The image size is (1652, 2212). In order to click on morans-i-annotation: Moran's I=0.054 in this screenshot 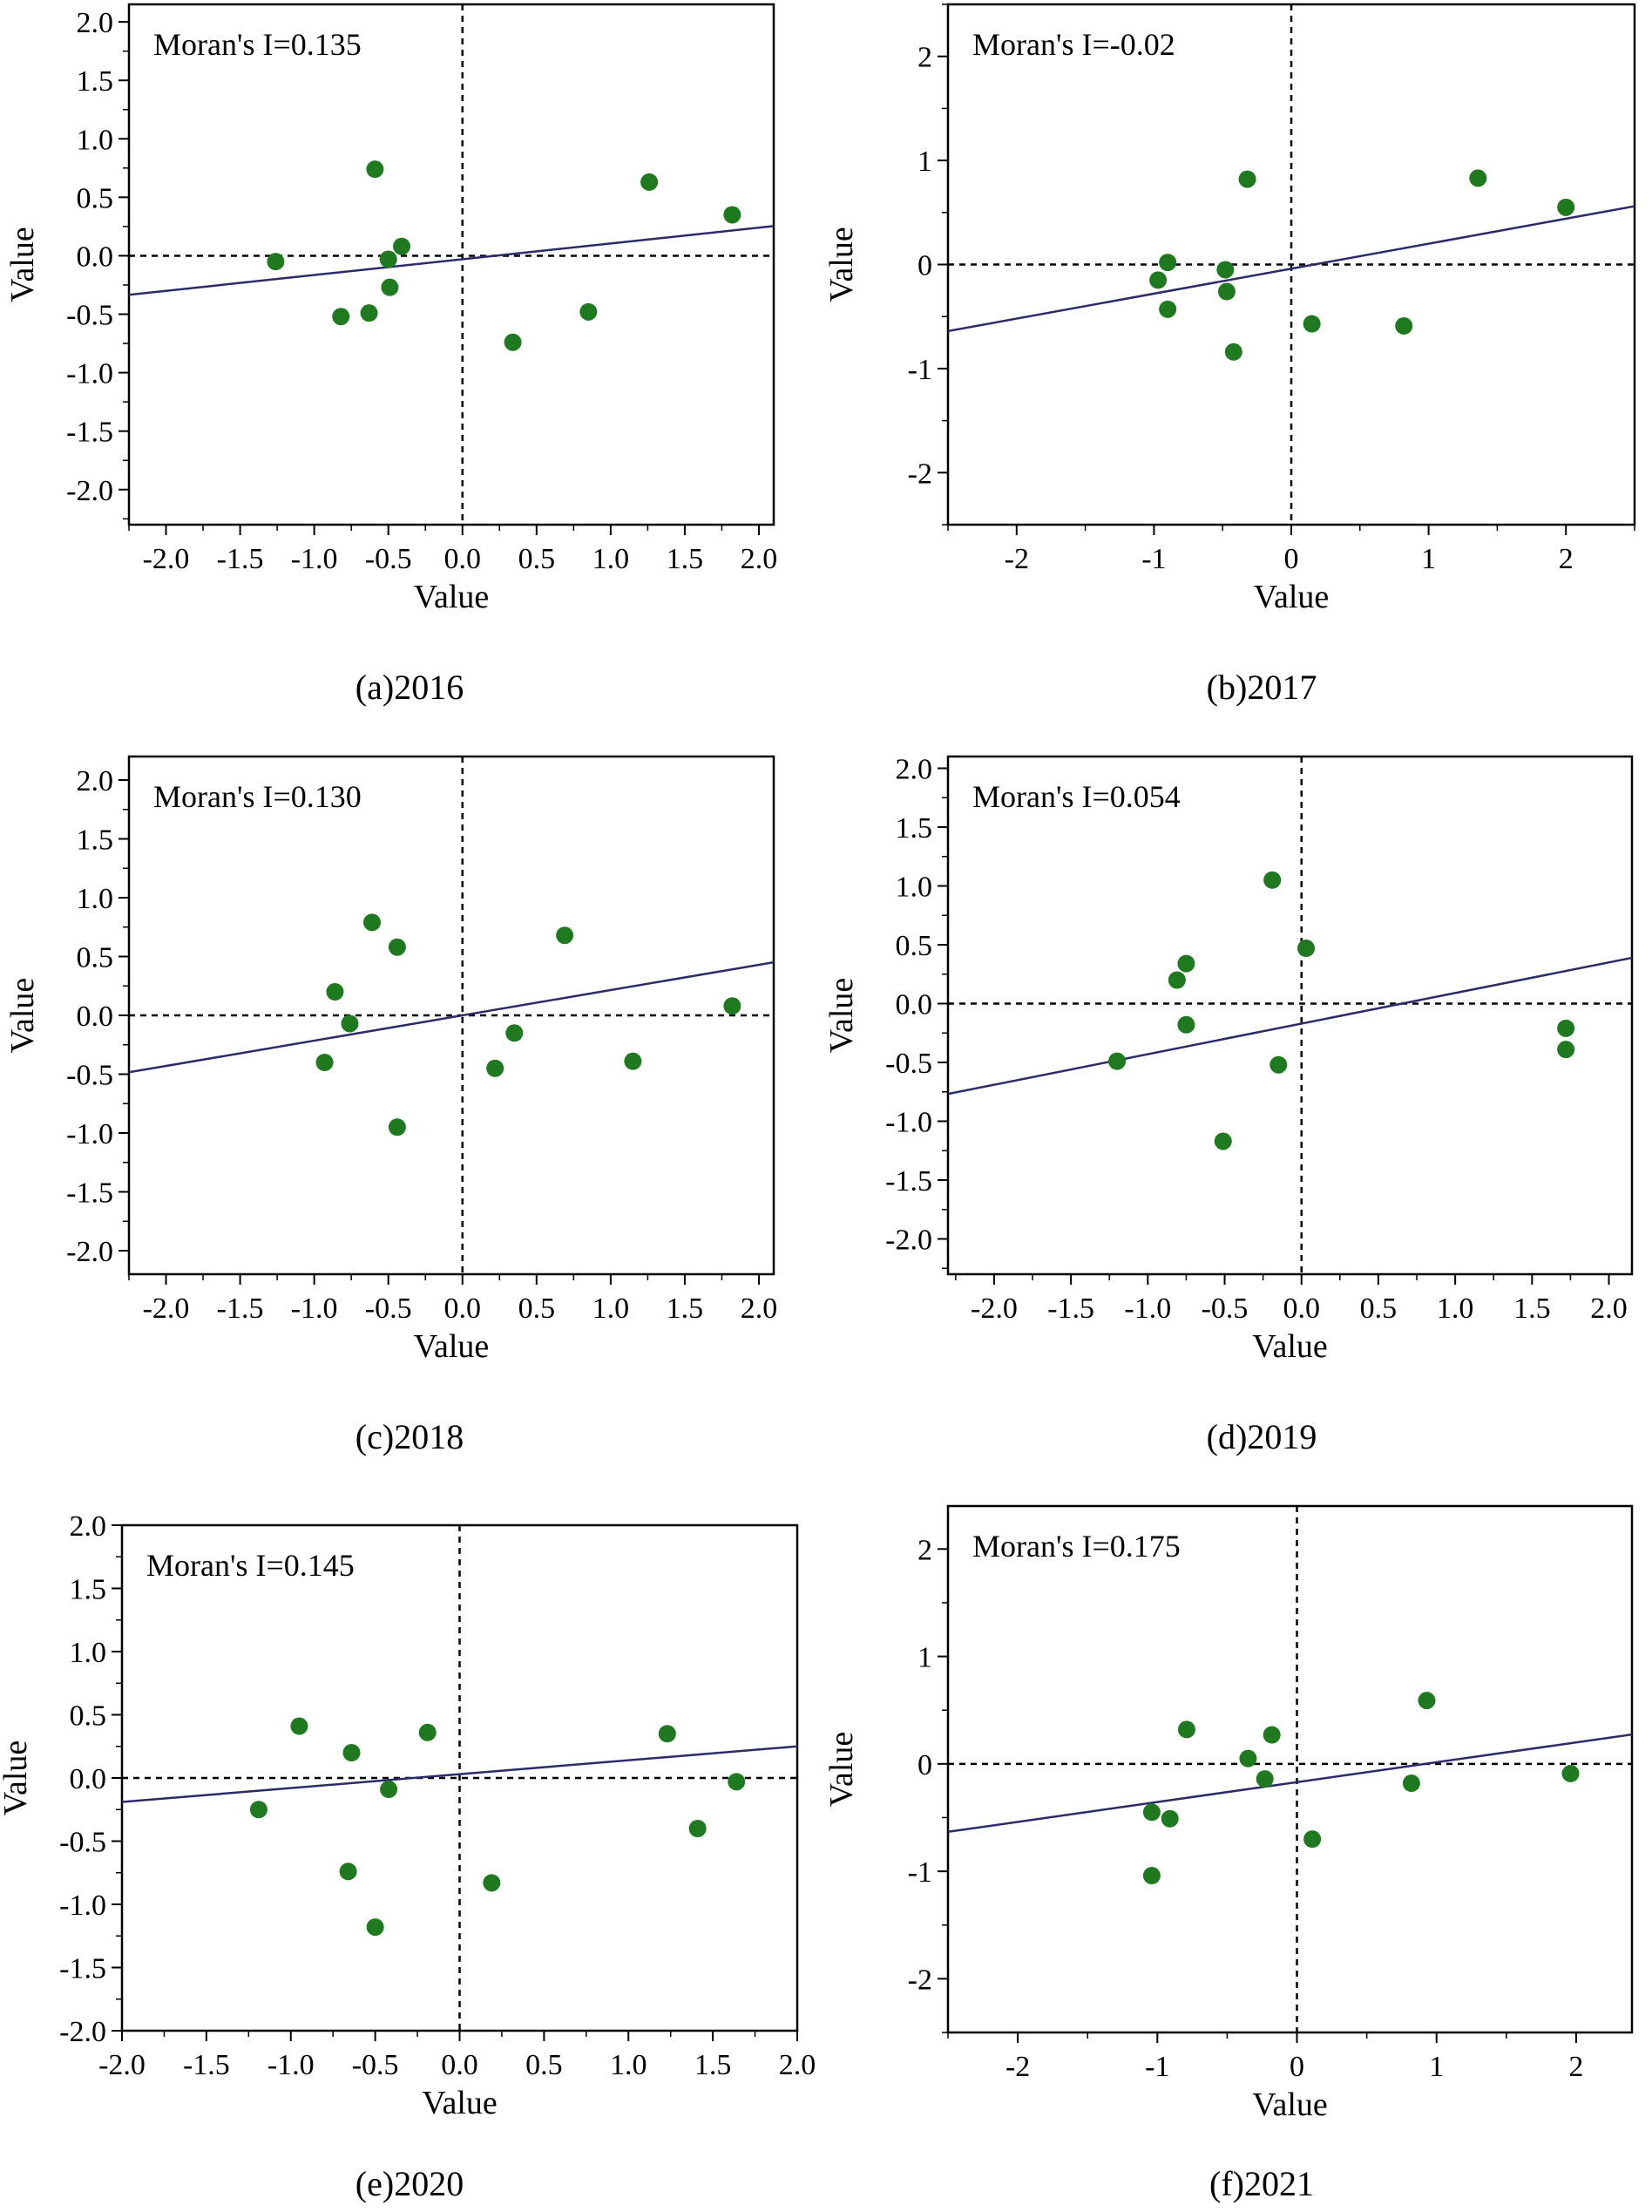, I will do `click(1076, 796)`.